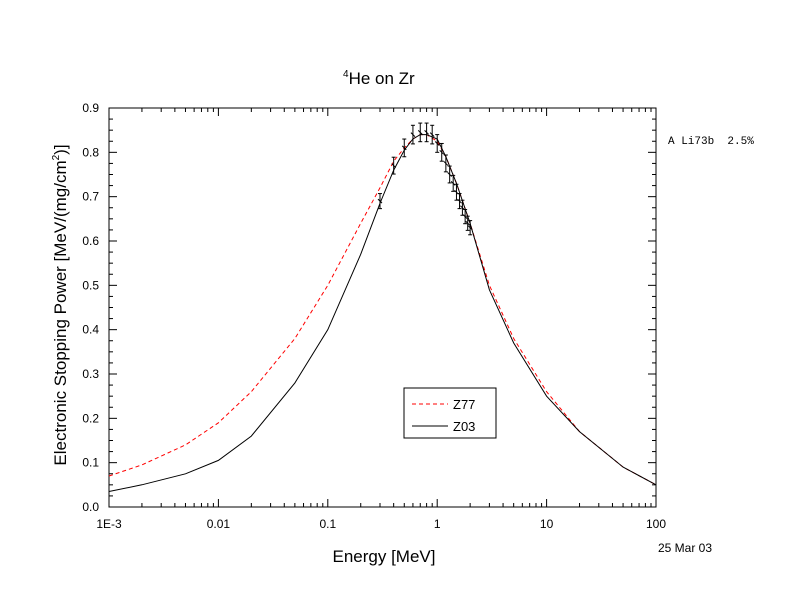  What do you see at coordinates (90, 374) in the screenshot?
I see `y-tick-label: 0.3` at bounding box center [90, 374].